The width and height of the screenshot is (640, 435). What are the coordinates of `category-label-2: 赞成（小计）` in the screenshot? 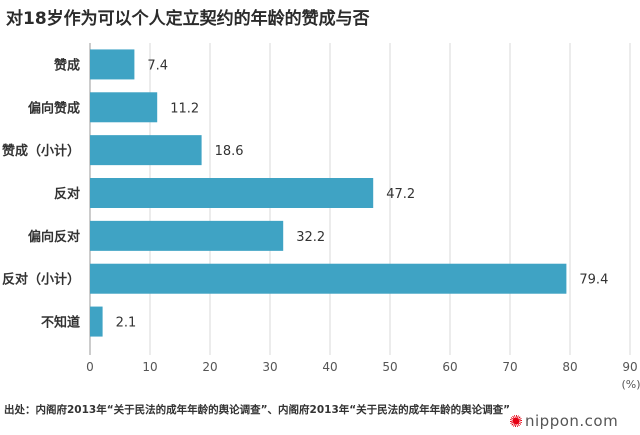 It's located at (40, 151).